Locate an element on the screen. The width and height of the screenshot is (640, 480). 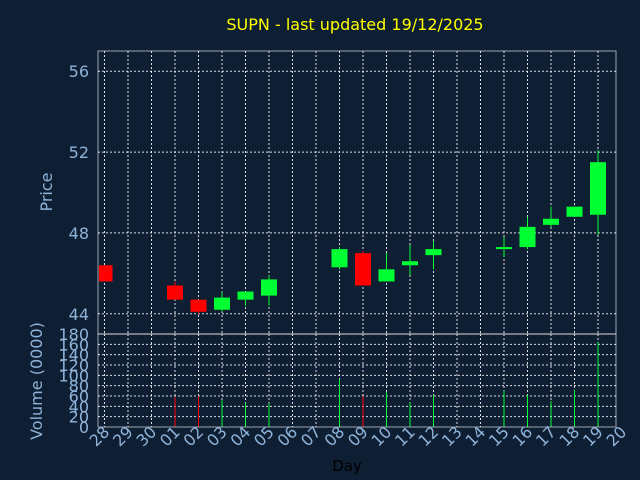
price-y-tick-label: 48 is located at coordinates (79, 233).